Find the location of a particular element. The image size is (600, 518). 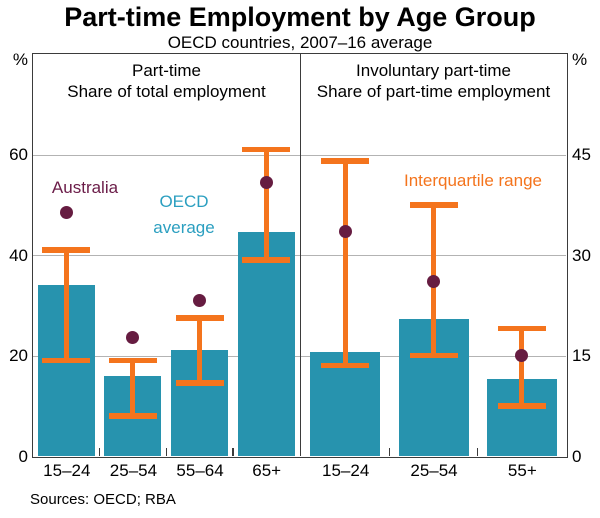

iqr-cap-high-55–64 is located at coordinates (199, 318).